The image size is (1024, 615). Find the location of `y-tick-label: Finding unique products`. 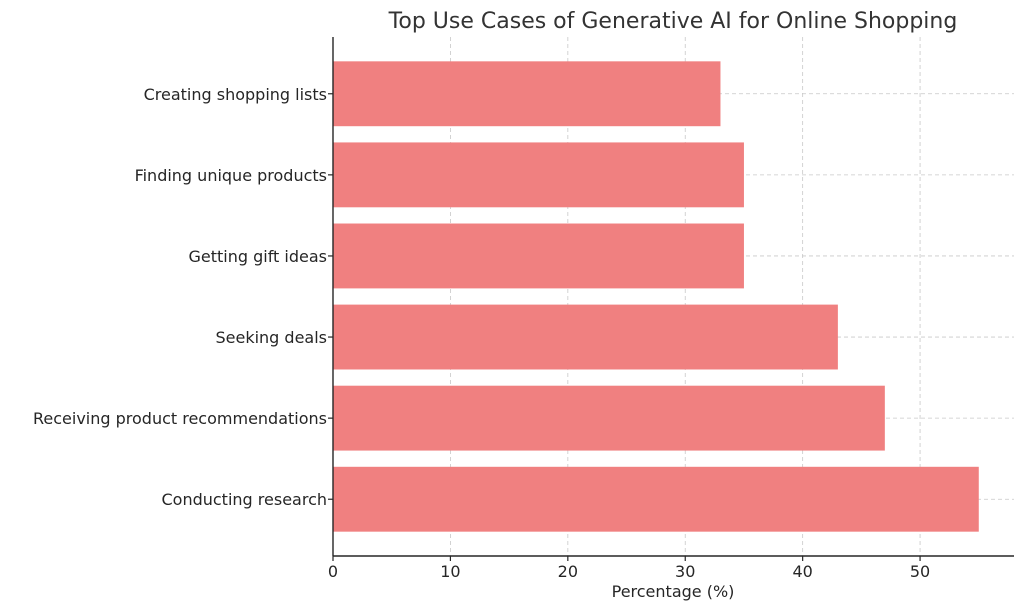

y-tick-label: Finding unique products is located at coordinates (231, 175).